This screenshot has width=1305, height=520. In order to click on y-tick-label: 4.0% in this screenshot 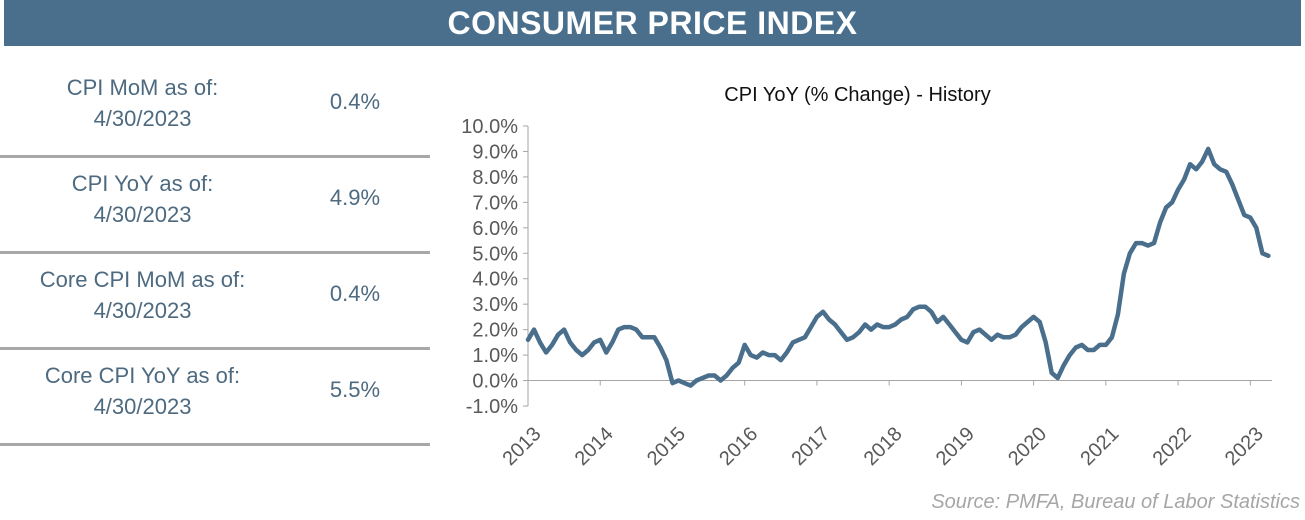, I will do `click(495, 280)`.